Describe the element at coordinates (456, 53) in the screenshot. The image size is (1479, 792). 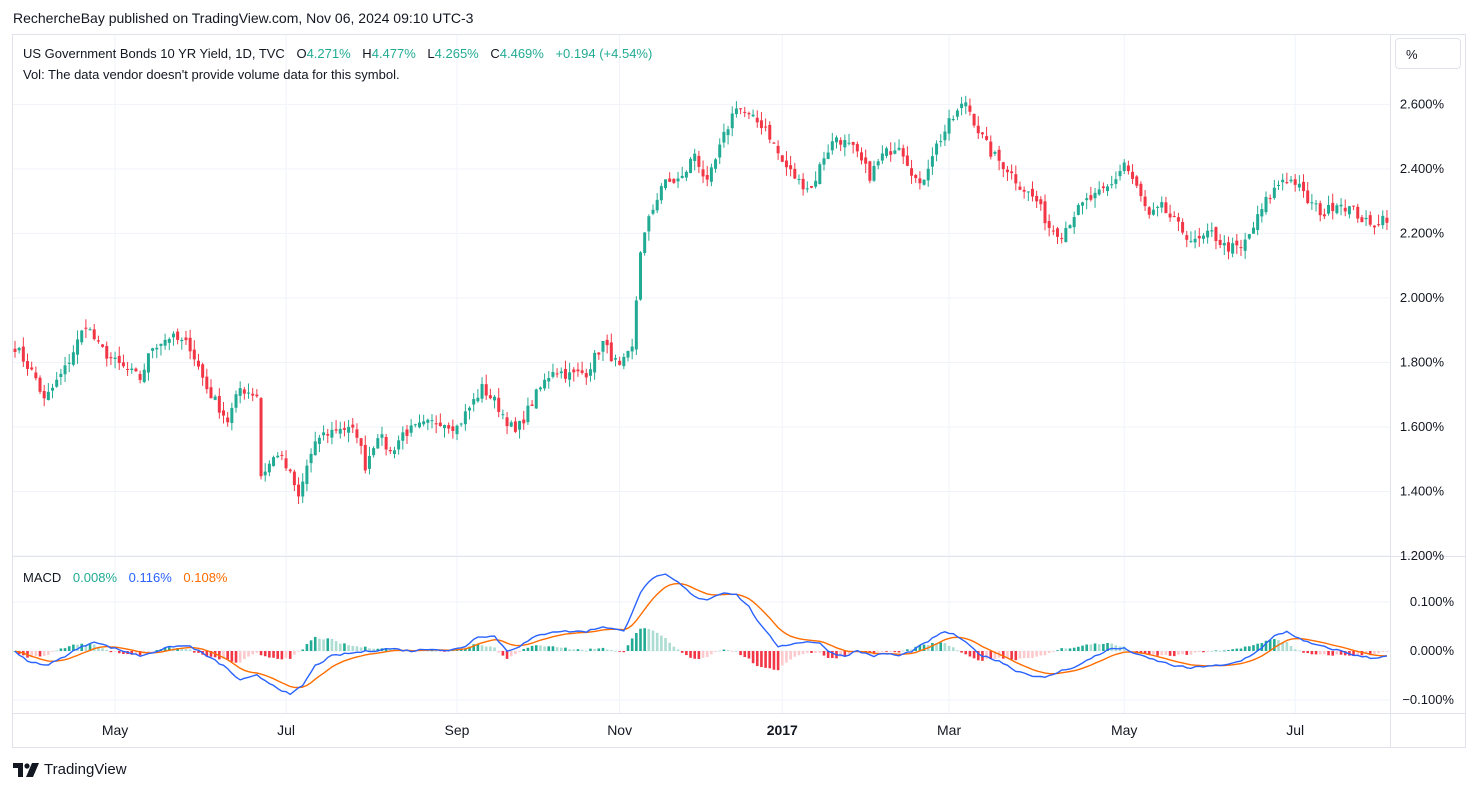
I see `low-value: 4.265%` at that location.